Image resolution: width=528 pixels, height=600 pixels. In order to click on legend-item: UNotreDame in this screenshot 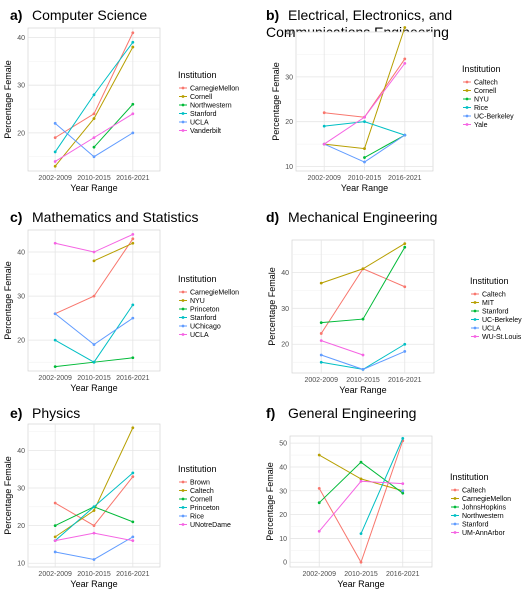, I will do `click(210, 525)`.